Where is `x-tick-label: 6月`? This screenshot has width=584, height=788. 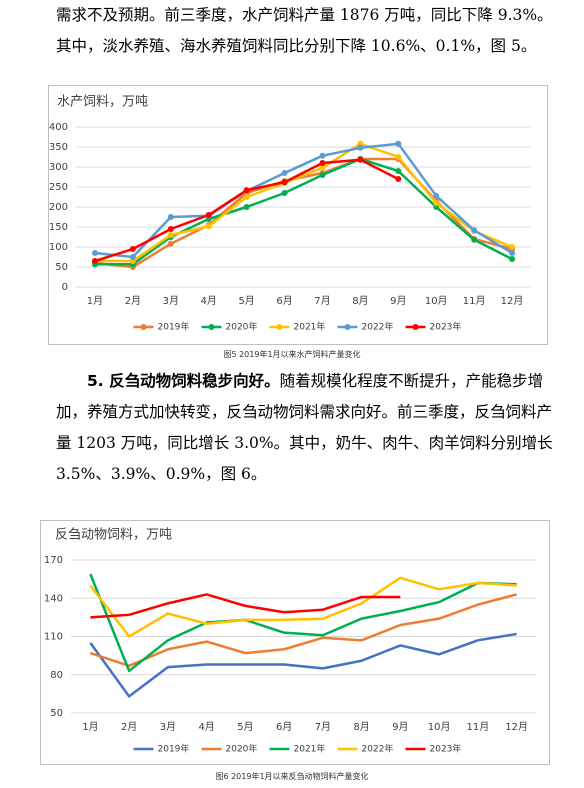 x-tick-label: 6月 is located at coordinates (284, 301).